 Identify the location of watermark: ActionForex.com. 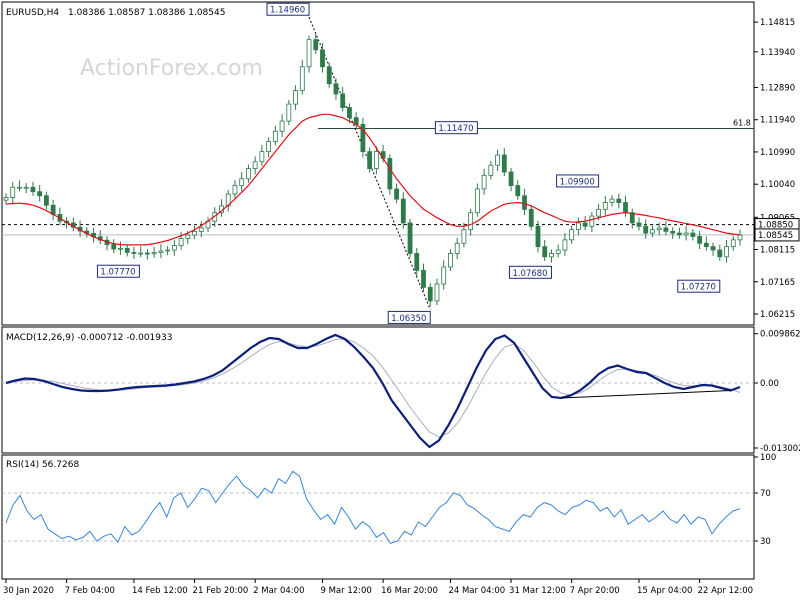
(171, 68).